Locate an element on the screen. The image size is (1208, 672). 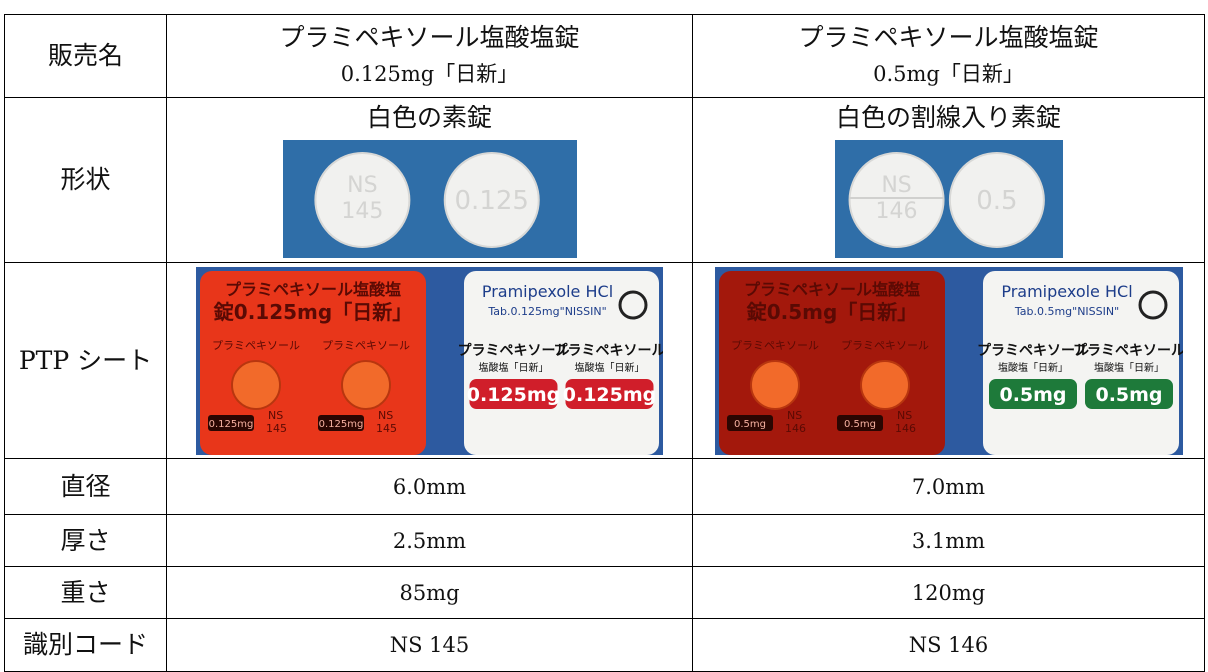
cell: 3.1mm is located at coordinates (948, 540).